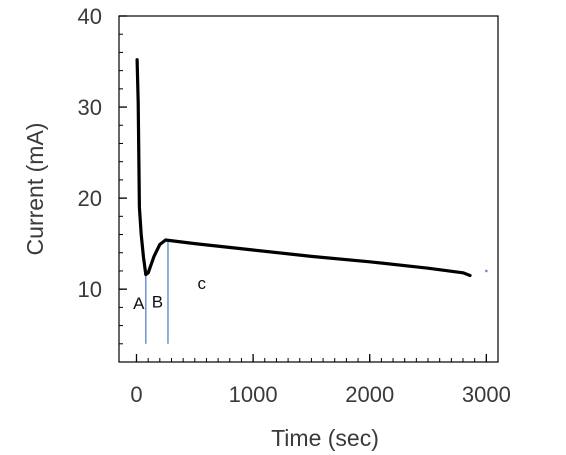 The image size is (566, 455). What do you see at coordinates (157, 301) in the screenshot?
I see `region-label: B` at bounding box center [157, 301].